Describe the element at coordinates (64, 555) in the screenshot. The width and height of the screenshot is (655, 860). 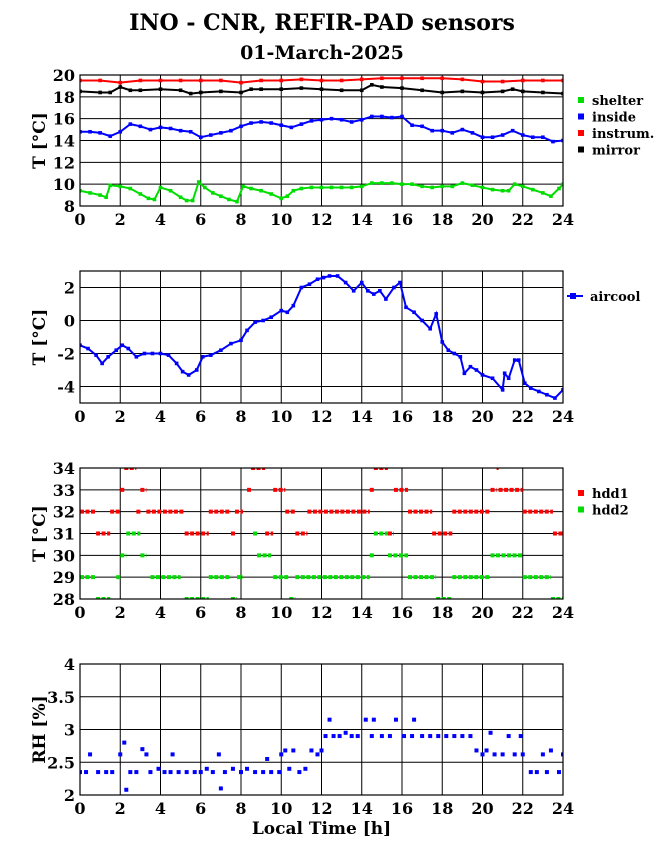
I see `y-tick-label: 30` at that location.